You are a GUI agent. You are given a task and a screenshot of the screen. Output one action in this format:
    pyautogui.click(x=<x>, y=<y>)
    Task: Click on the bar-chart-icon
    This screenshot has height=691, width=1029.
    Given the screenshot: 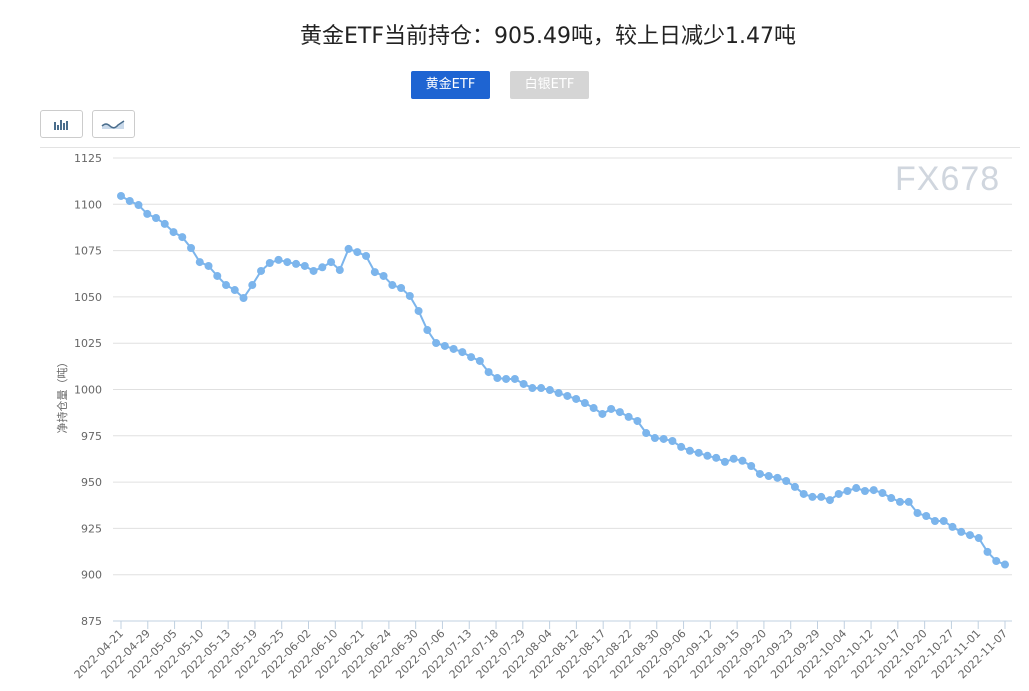 What is the action you would take?
    pyautogui.click(x=61, y=125)
    